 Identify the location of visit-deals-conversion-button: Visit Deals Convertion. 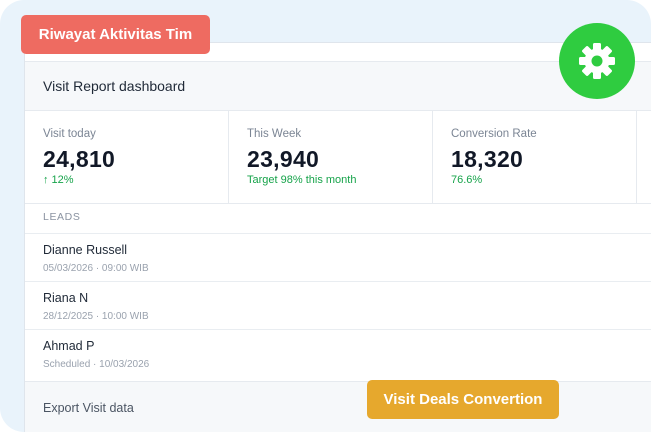
(463, 399).